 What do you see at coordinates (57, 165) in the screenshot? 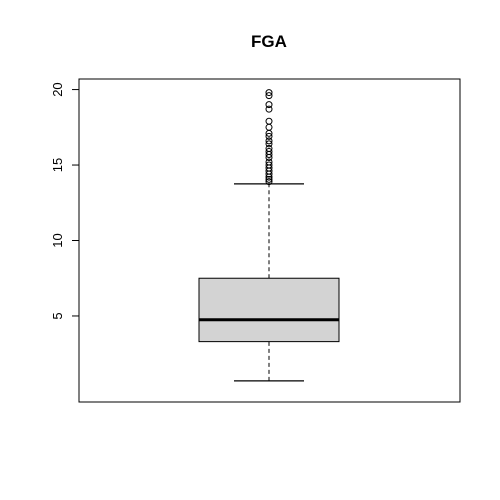
I see `y-tick-label-15: 15` at bounding box center [57, 165].